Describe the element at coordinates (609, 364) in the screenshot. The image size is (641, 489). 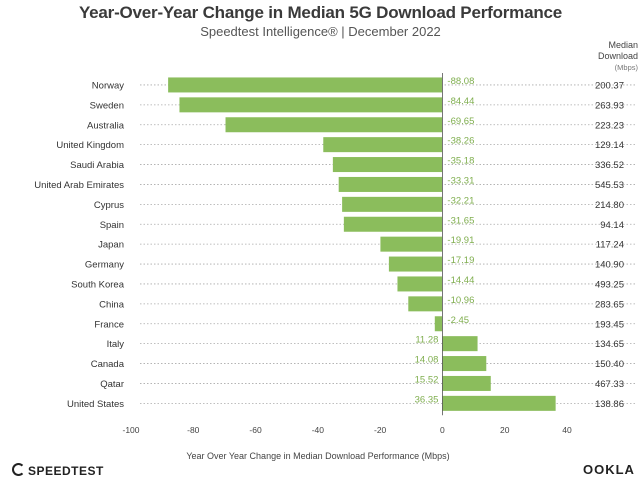
I see `median-download-value: 150.40` at that location.